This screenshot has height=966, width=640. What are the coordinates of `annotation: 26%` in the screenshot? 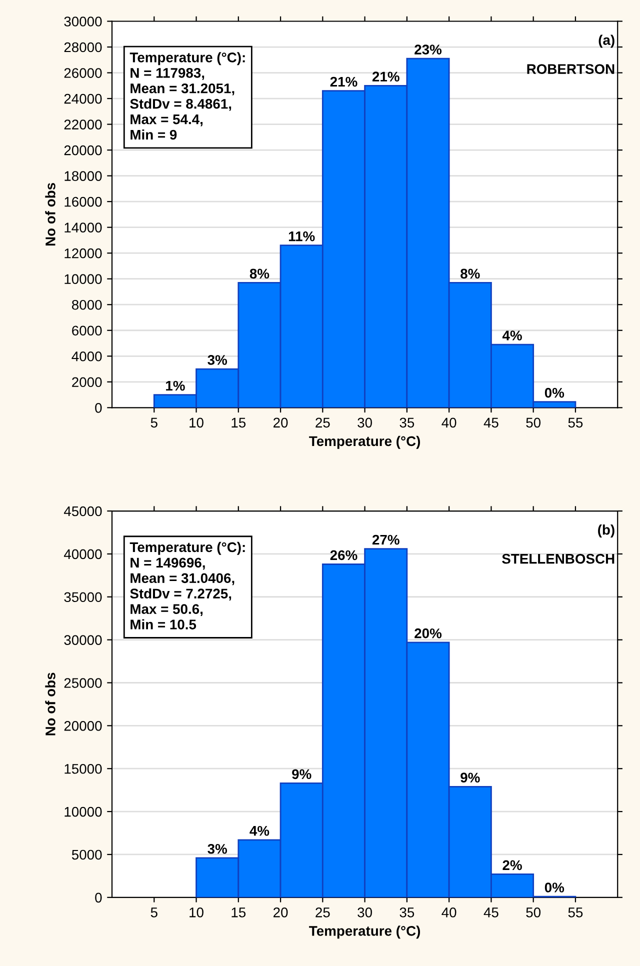 It's located at (344, 555).